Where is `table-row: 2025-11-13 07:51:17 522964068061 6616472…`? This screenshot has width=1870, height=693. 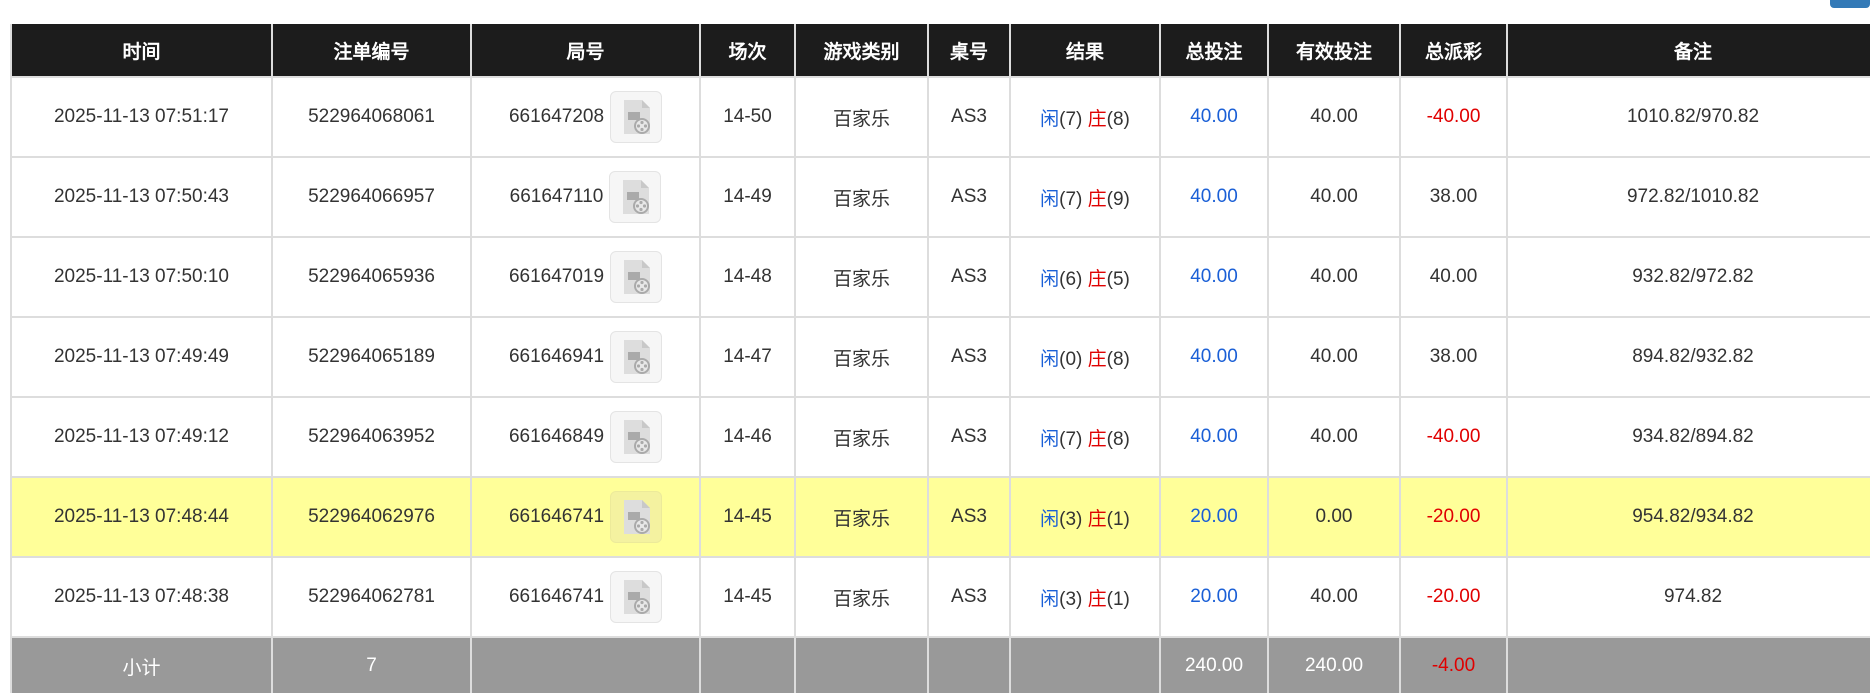 table-row: 2025-11-13 07:51:17 522964068061 6616472… is located at coordinates (940, 117).